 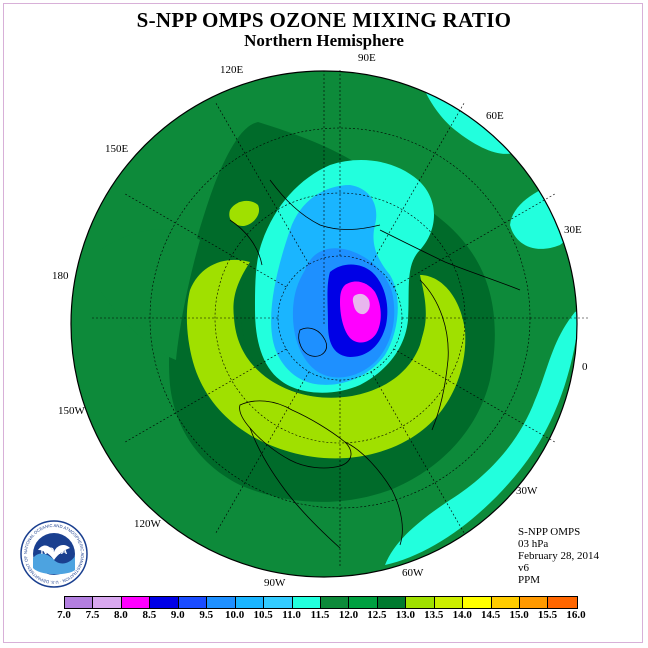 I want to click on coast-greenland, so click(x=312, y=342).